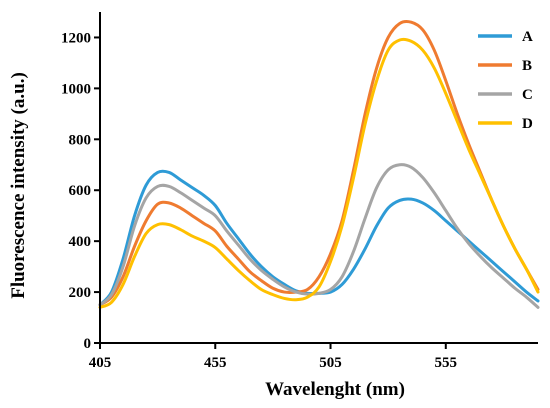 This screenshot has height=408, width=550. What do you see at coordinates (527, 95) in the screenshot?
I see `legend-label-c: C` at bounding box center [527, 95].